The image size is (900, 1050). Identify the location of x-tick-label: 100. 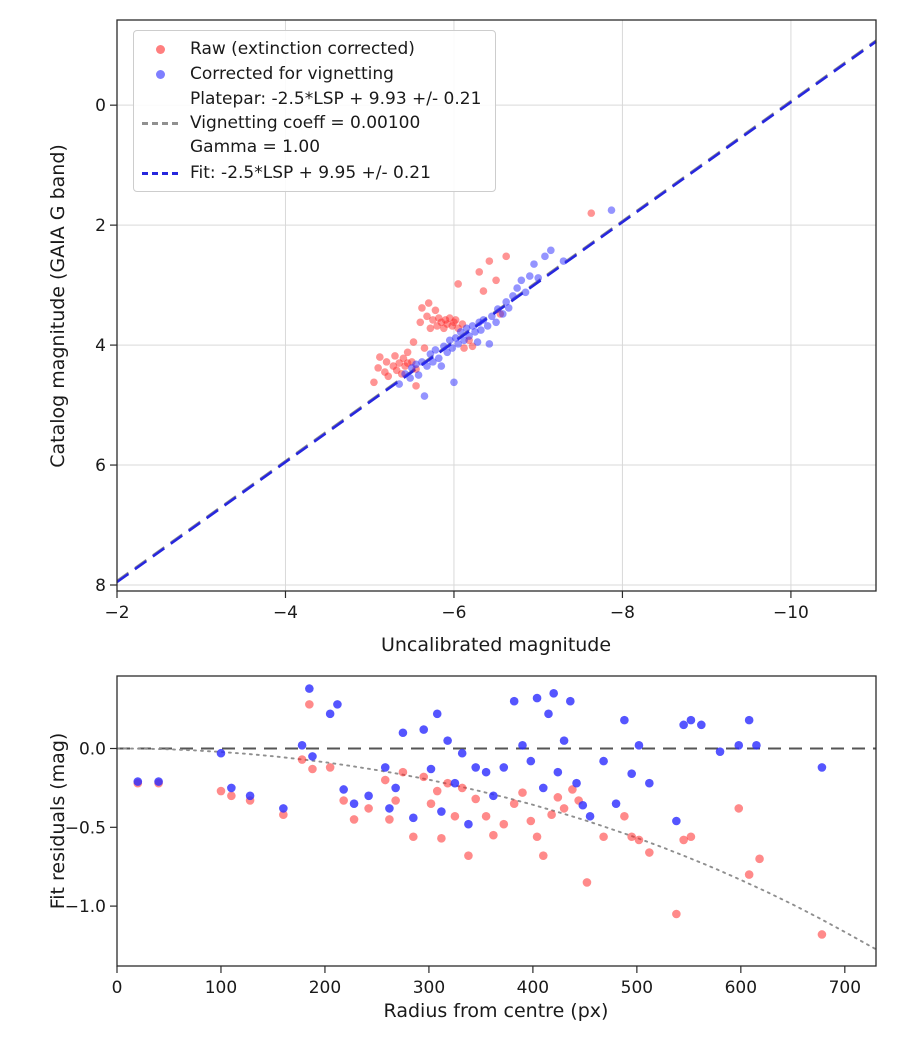
(221, 988).